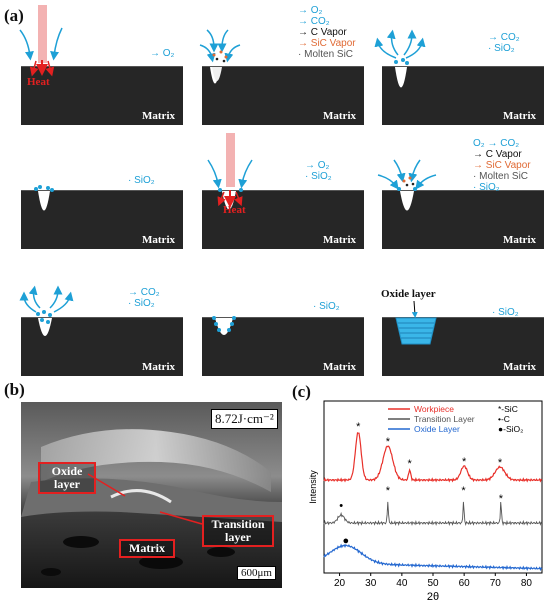 The width and height of the screenshot is (550, 613). Describe the element at coordinates (433, 583) in the screenshot. I see `x-tick-label: 50` at that location.